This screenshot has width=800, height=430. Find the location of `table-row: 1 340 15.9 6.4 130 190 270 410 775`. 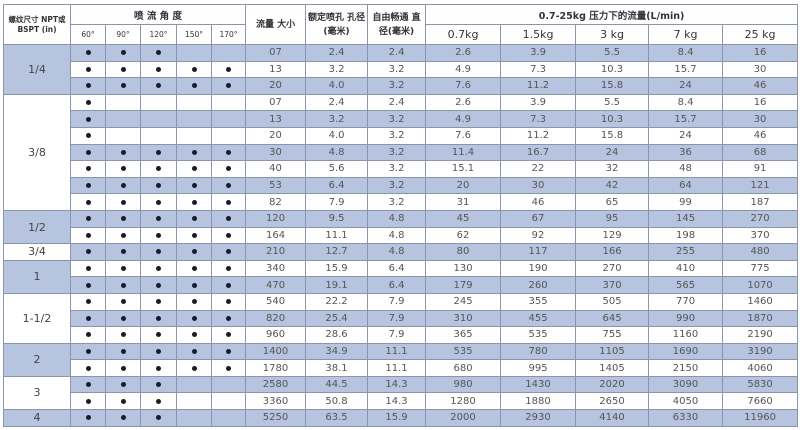

table-row: 1 340 15.9 6.4 130 190 270 410 775 is located at coordinates (401, 276).